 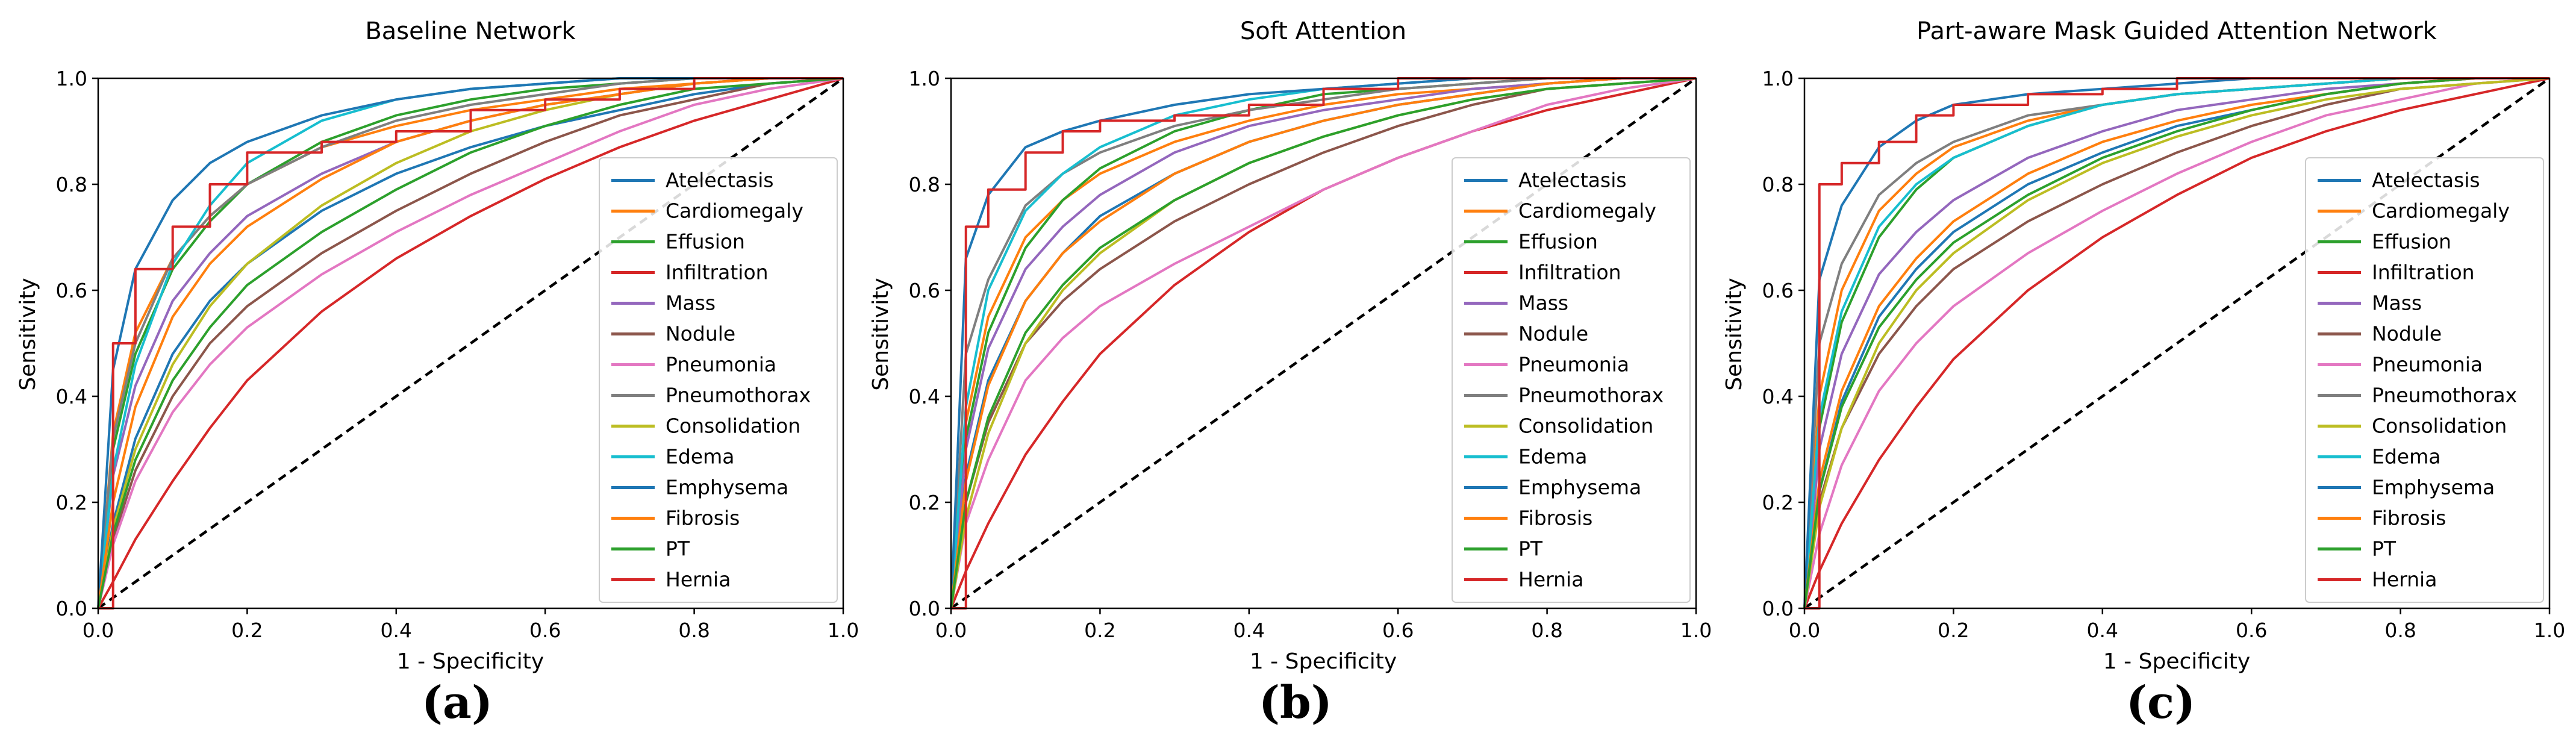 What do you see at coordinates (2176, 661) in the screenshot?
I see `panel-c-xlabel: 1 - Specificity` at bounding box center [2176, 661].